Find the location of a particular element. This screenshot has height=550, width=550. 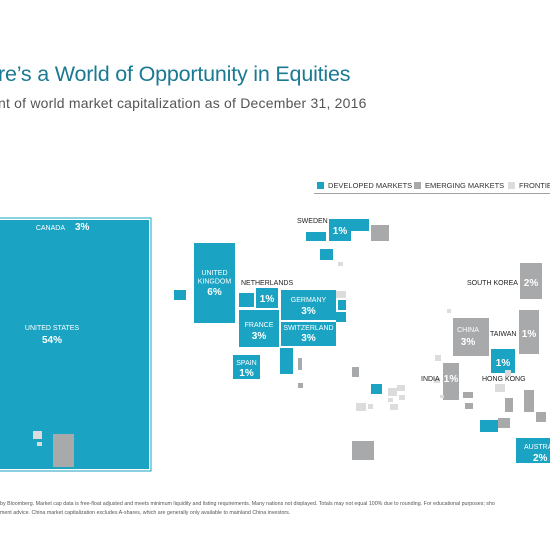

country-tile-united-kingdom is located at coordinates (214, 283).